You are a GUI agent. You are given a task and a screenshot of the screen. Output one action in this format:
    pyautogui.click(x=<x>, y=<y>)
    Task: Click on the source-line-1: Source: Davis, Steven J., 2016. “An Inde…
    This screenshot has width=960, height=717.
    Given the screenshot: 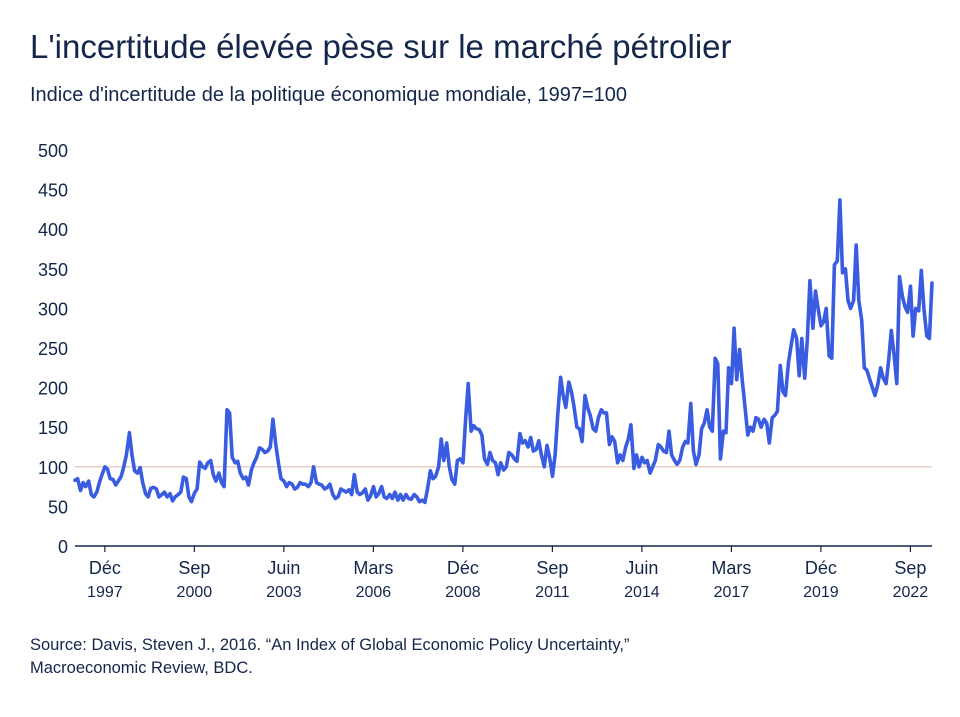 What is the action you would take?
    pyautogui.click(x=330, y=645)
    